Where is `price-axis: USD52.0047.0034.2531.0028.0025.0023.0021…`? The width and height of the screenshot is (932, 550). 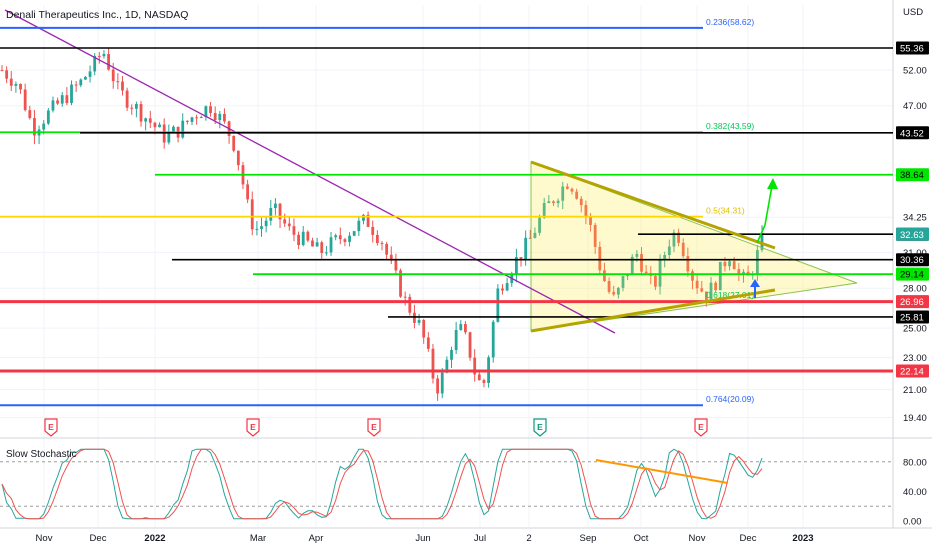
price-axis: USD52.0047.0034.2531.0028.0025.0023.0021… is located at coordinates (912, 267).